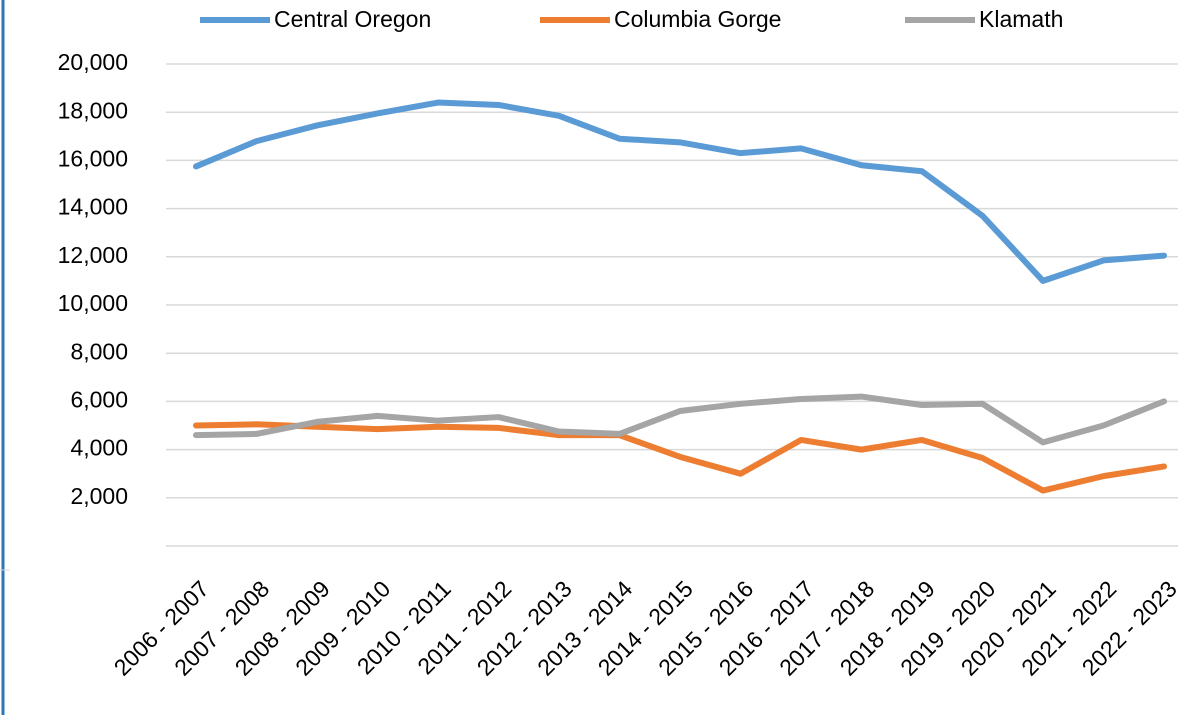  Describe the element at coordinates (93, 207) in the screenshot. I see `y-tick-label: 14,000` at that location.